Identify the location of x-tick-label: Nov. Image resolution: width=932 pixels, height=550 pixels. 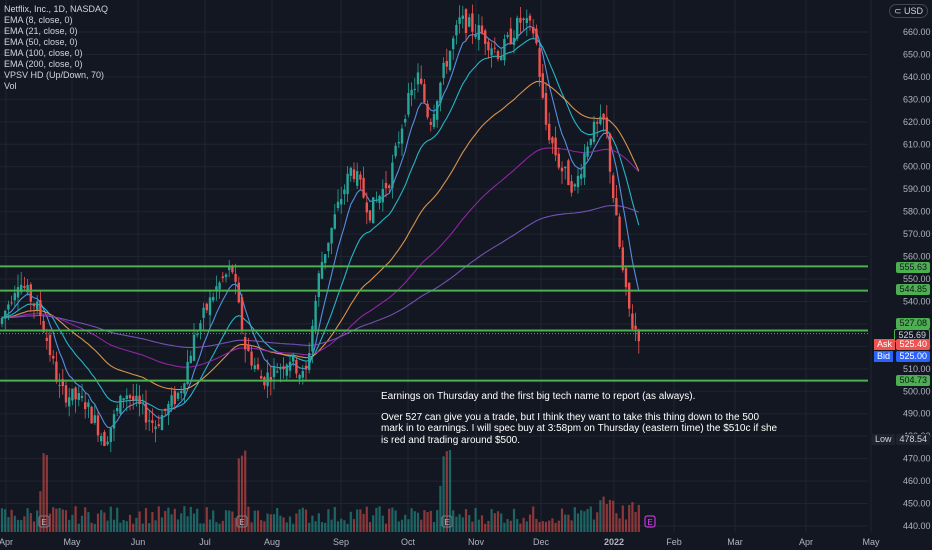
(476, 542).